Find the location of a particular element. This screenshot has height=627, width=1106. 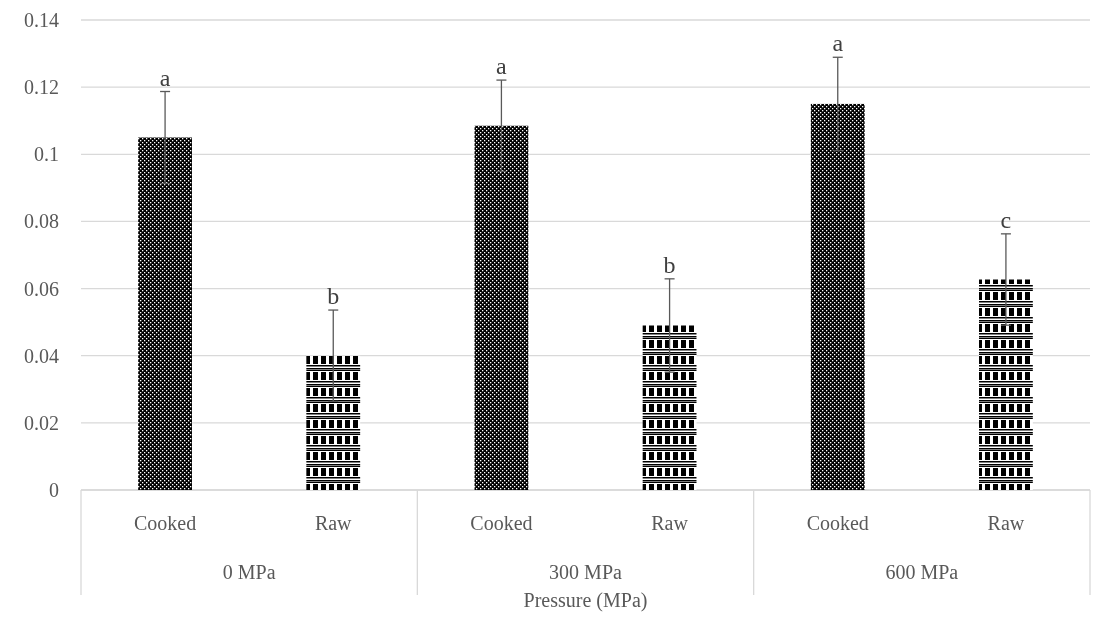

y-tick-label: 0.06 is located at coordinates (41, 288).